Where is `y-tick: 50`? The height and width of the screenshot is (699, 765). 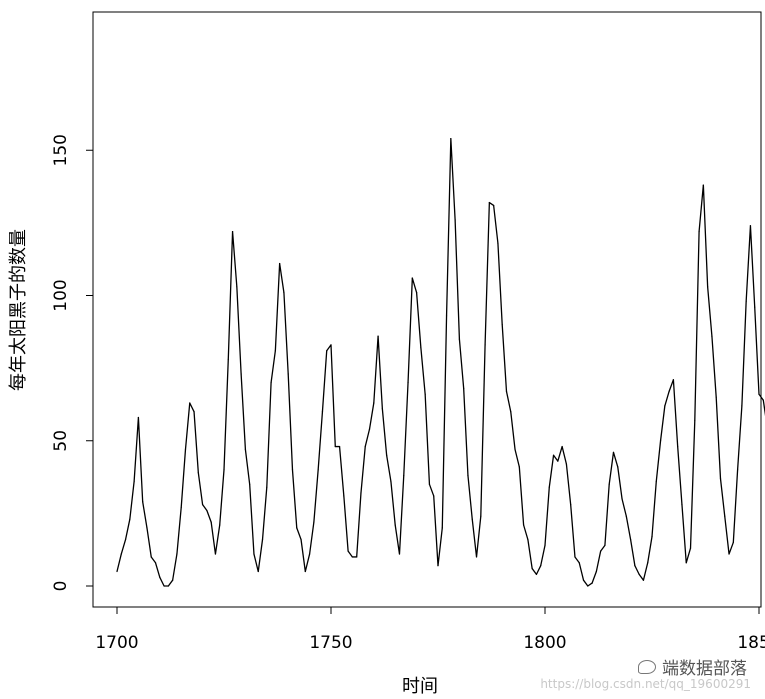
y-tick: 50 is located at coordinates (72, 441).